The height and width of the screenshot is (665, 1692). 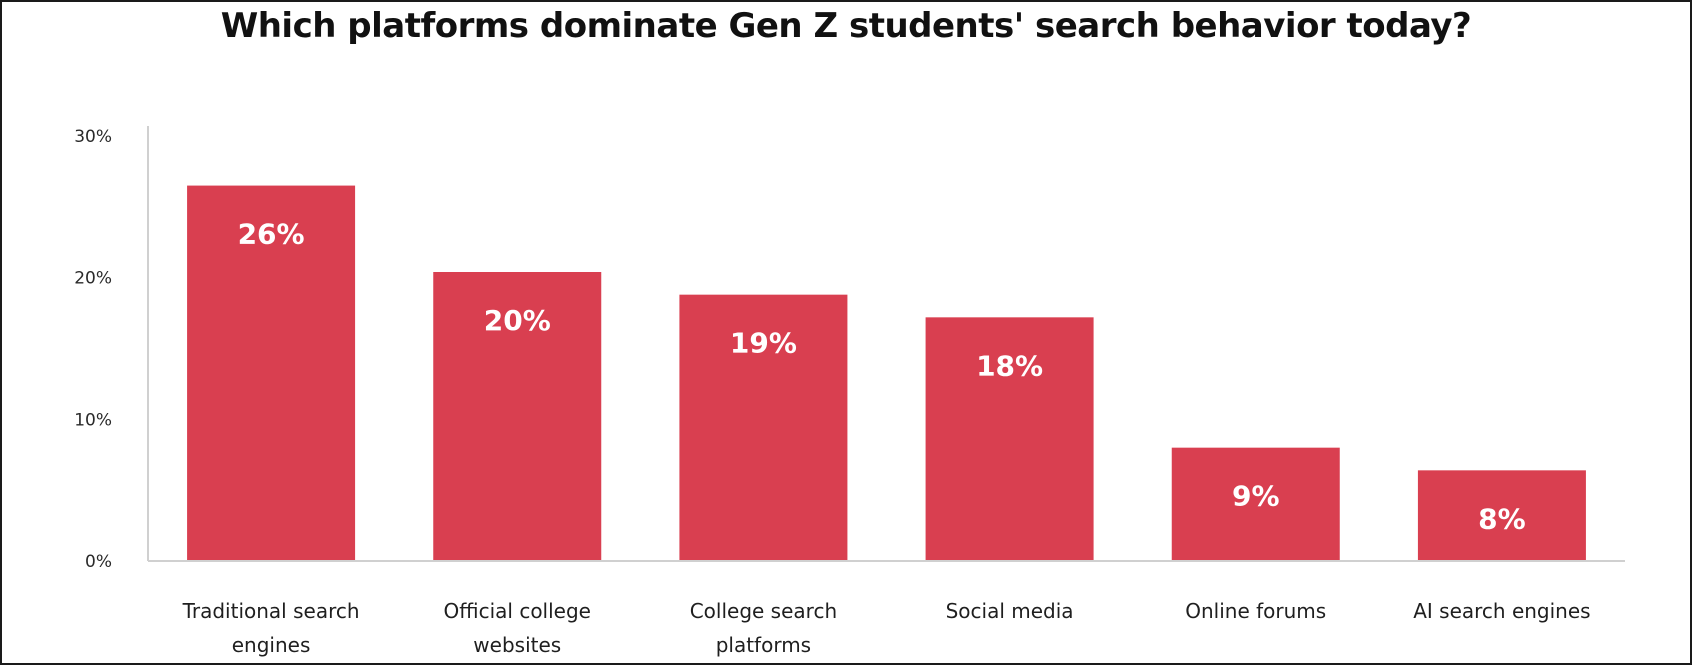 I want to click on y-axis: 0% 10% 20% 30%, so click(x=111, y=349).